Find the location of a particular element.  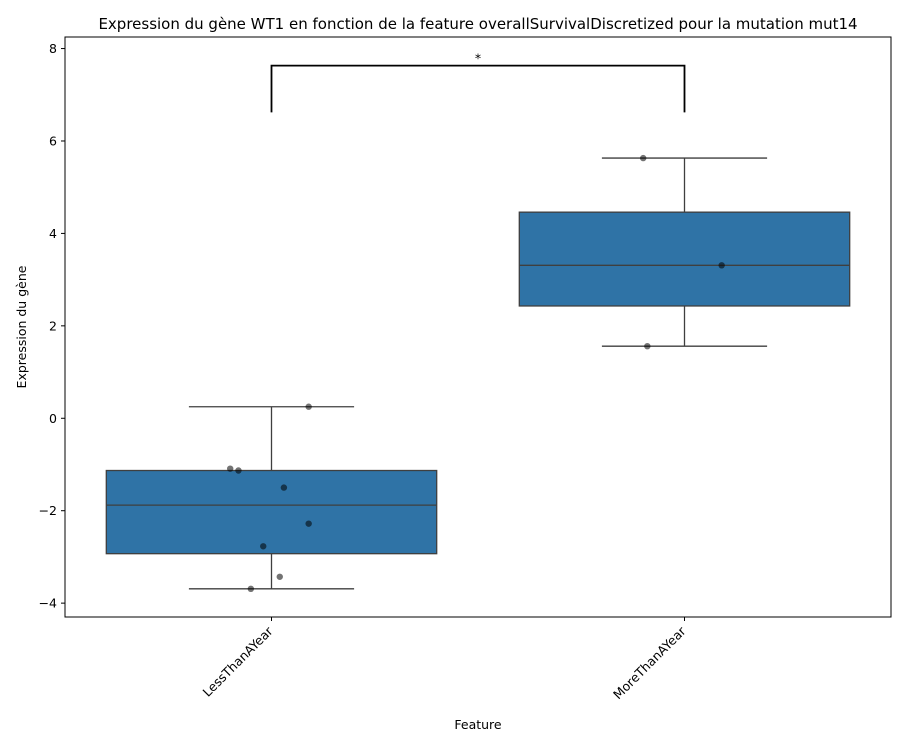

x-tick-label: MoreThanAYear is located at coordinates (649, 662).